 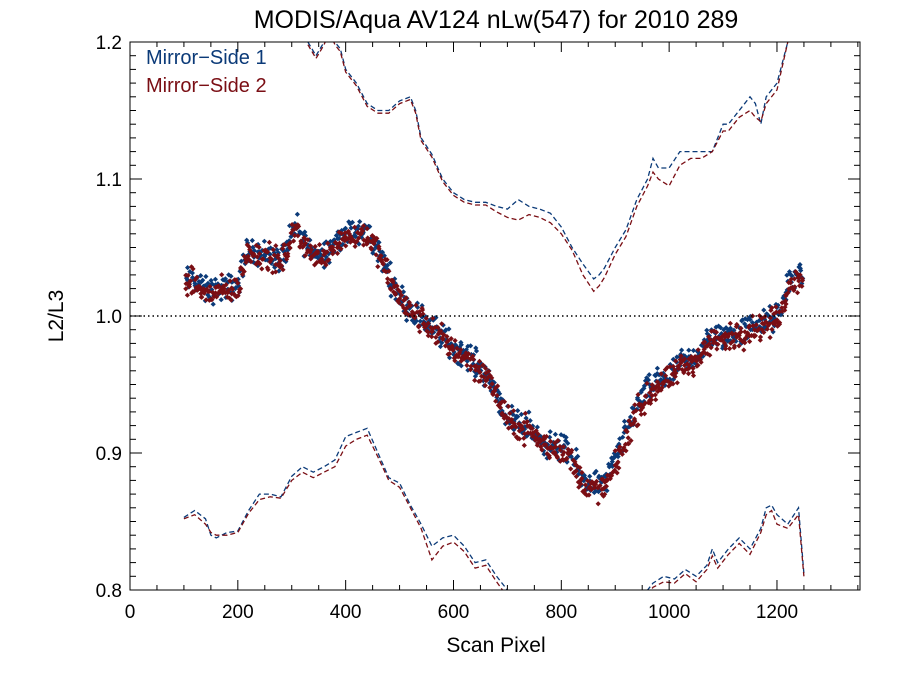 What do you see at coordinates (238, 612) in the screenshot?
I see `x-tick-label: 200` at bounding box center [238, 612].